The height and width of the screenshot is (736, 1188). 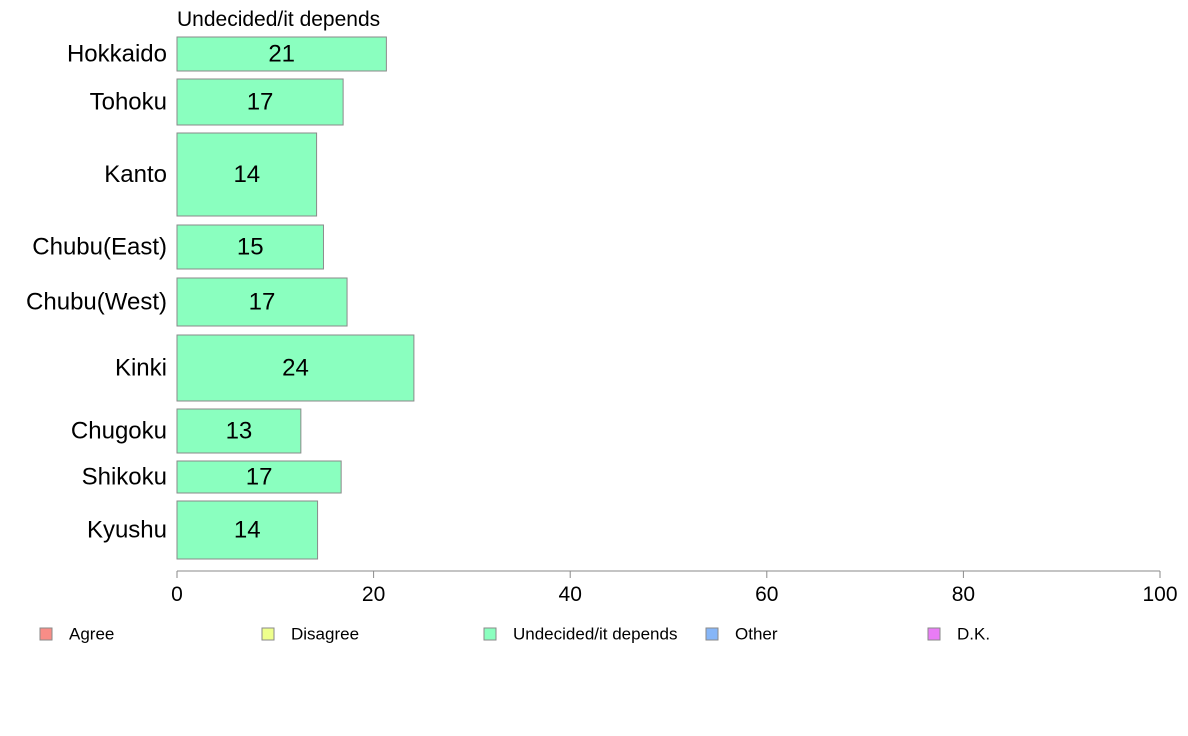 What do you see at coordinates (278, 19) in the screenshot?
I see `chart-title: Undecided/it depends` at bounding box center [278, 19].